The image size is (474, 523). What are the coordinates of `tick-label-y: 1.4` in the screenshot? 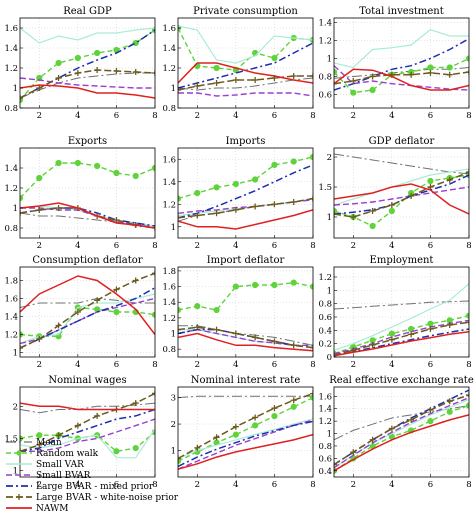 It's located at (169, 49).